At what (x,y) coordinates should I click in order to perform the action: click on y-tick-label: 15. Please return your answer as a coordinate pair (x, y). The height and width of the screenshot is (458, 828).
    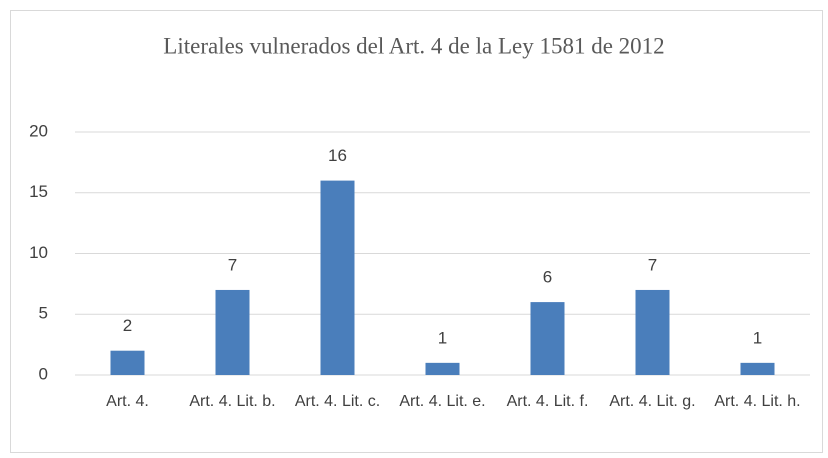
    Looking at the image, I should click on (38, 191).